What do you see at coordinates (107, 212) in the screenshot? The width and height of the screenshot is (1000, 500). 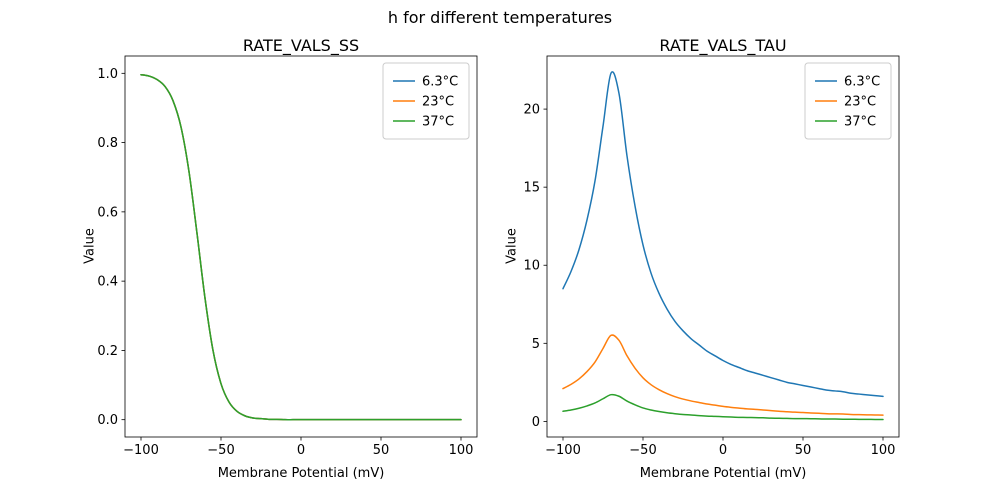 I see `y-tick-label: 0.6` at bounding box center [107, 212].